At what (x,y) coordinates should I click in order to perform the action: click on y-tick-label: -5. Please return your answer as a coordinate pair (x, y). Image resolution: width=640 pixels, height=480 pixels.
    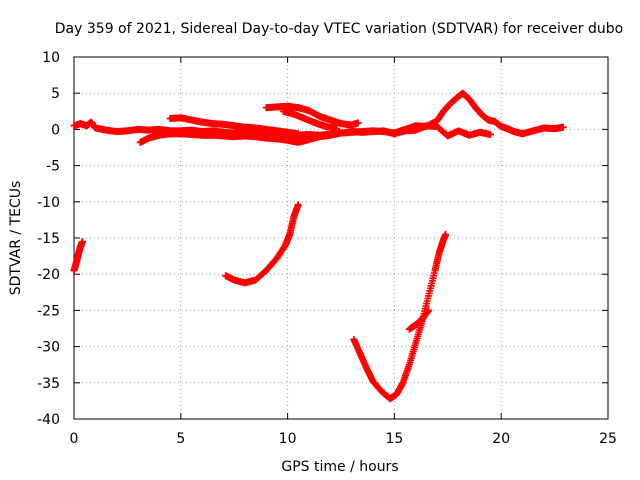
    Looking at the image, I should click on (53, 167).